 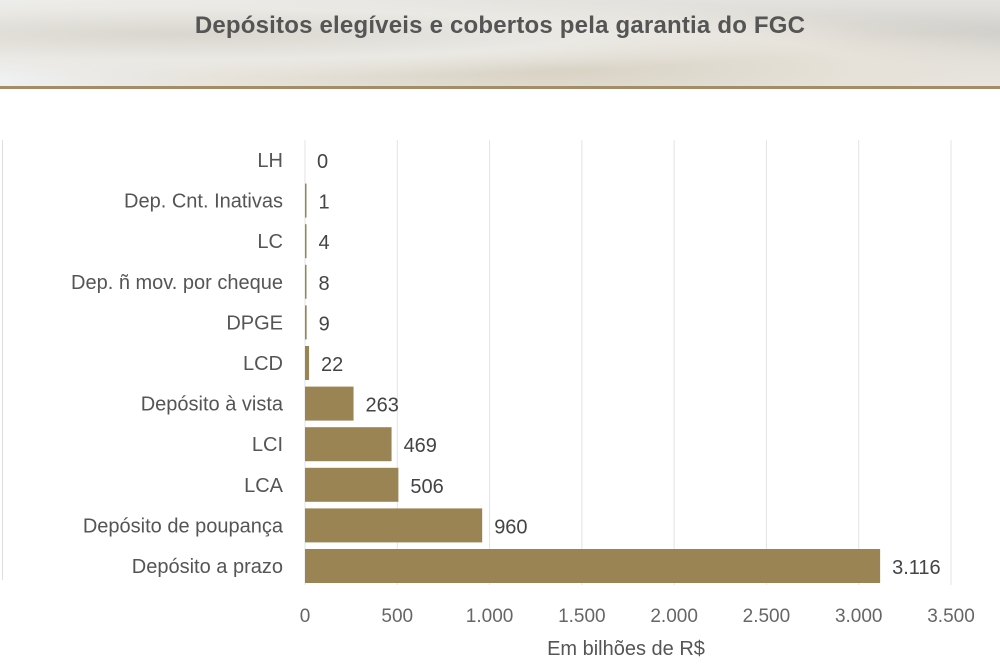 What do you see at coordinates (183, 526) in the screenshot?
I see `category-label: Depósito de poupança` at bounding box center [183, 526].